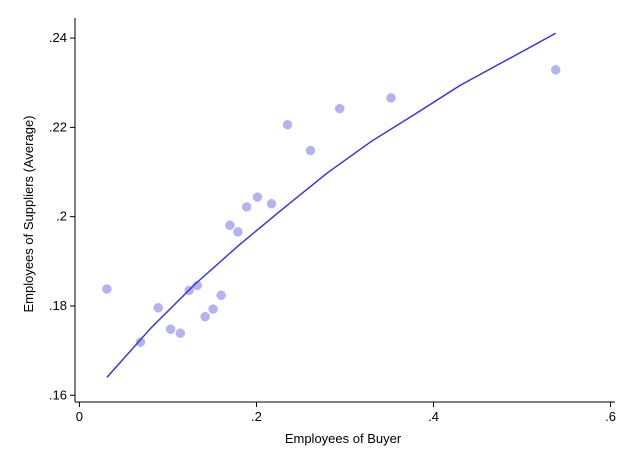 The image size is (629, 468). I want to click on y-axis-ticks: .16 .18 .2 .22 .24, so click(62, 216).